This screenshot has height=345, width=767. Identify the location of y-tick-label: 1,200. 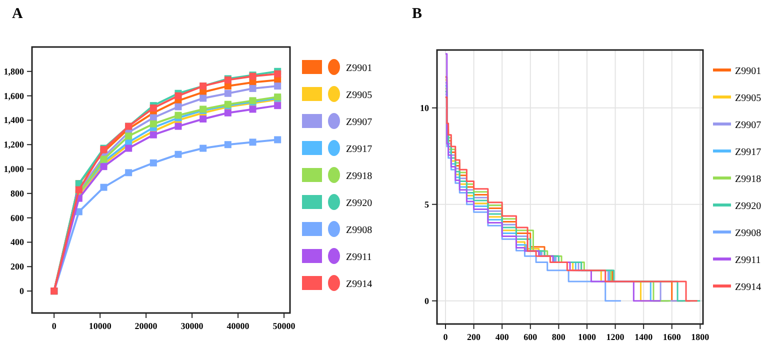
(14, 145).